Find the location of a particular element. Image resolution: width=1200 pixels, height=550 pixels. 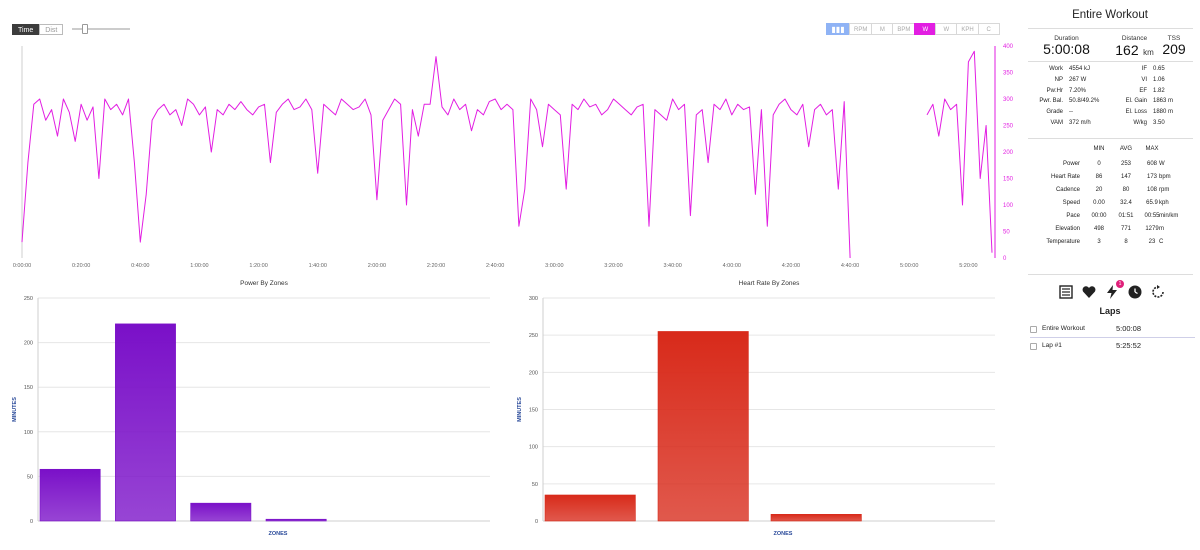

distance-value: 162 is located at coordinates (1127, 50).